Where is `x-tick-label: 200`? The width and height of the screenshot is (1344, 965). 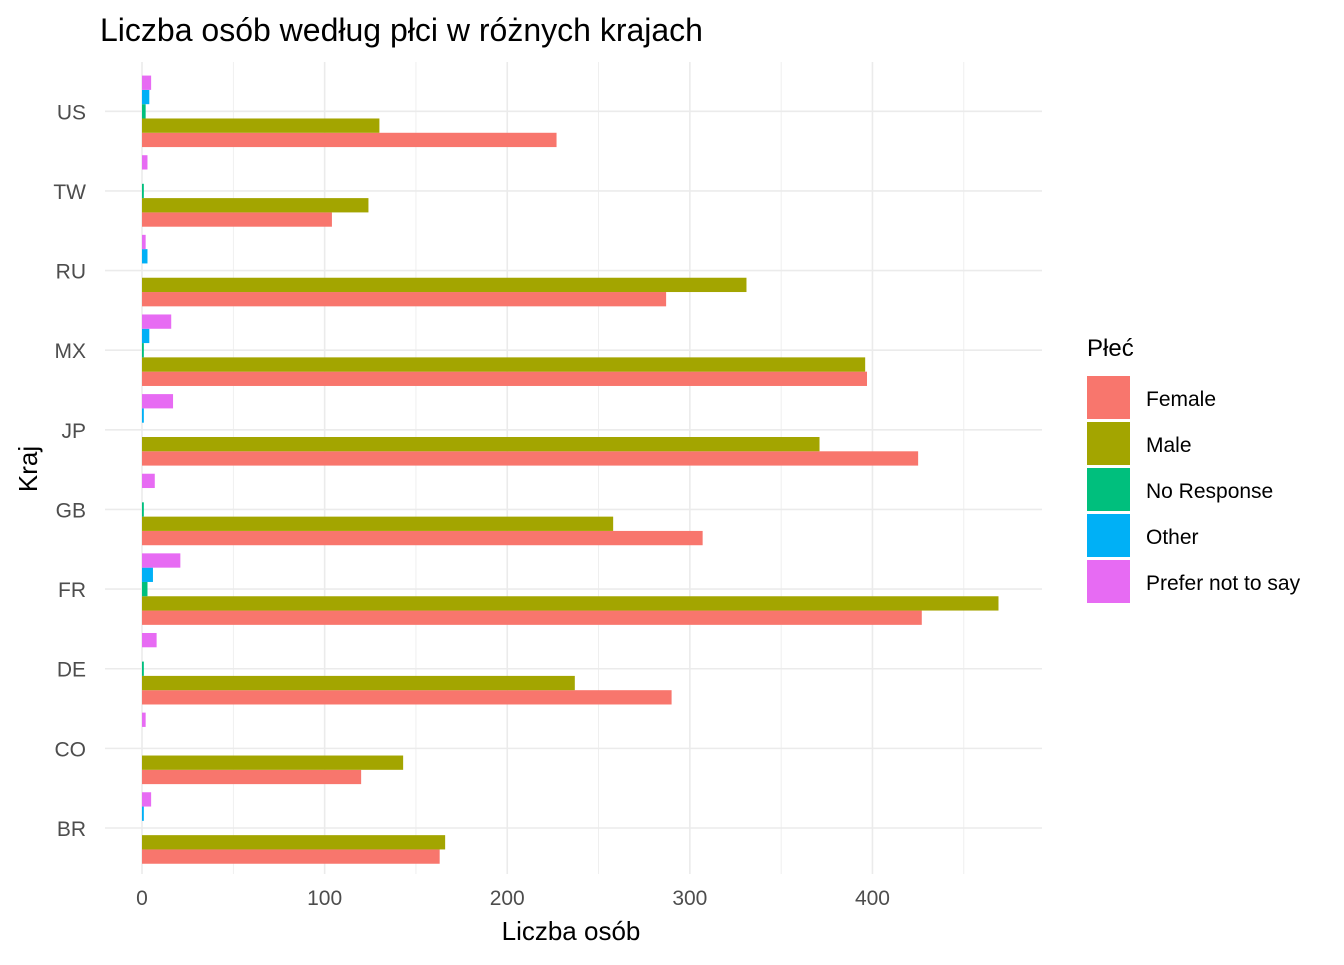
x-tick-label: 200 is located at coordinates (507, 898).